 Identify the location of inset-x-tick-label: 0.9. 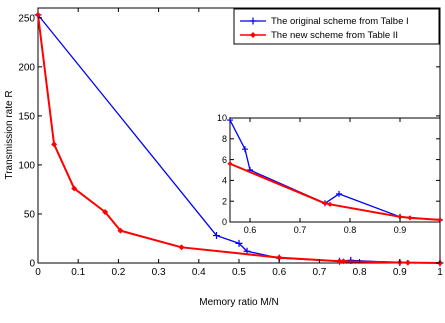
(400, 230).